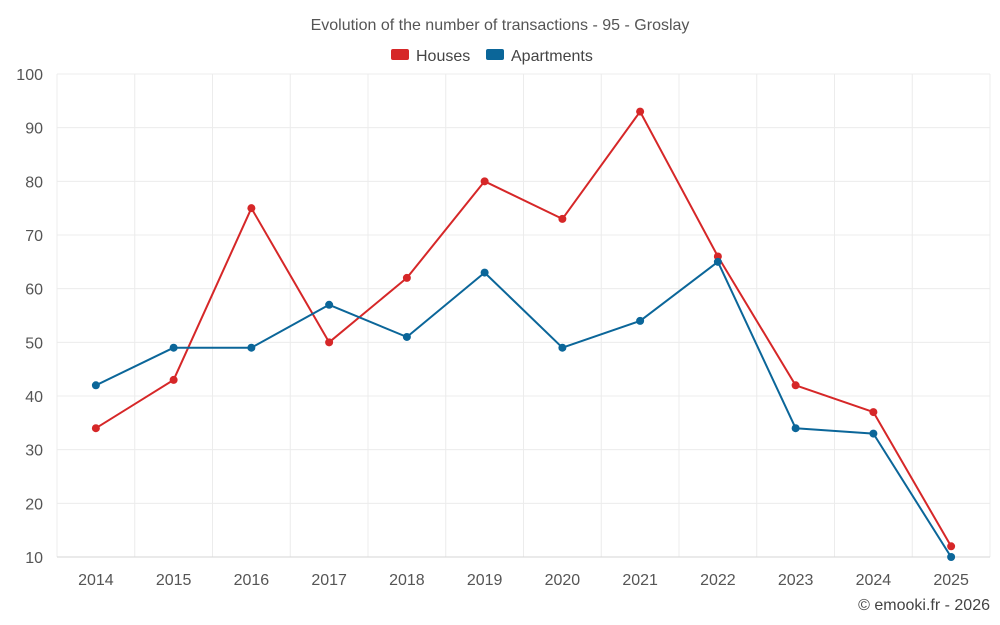 This screenshot has width=1000, height=625. I want to click on x-tick-label: 2025, so click(951, 580).